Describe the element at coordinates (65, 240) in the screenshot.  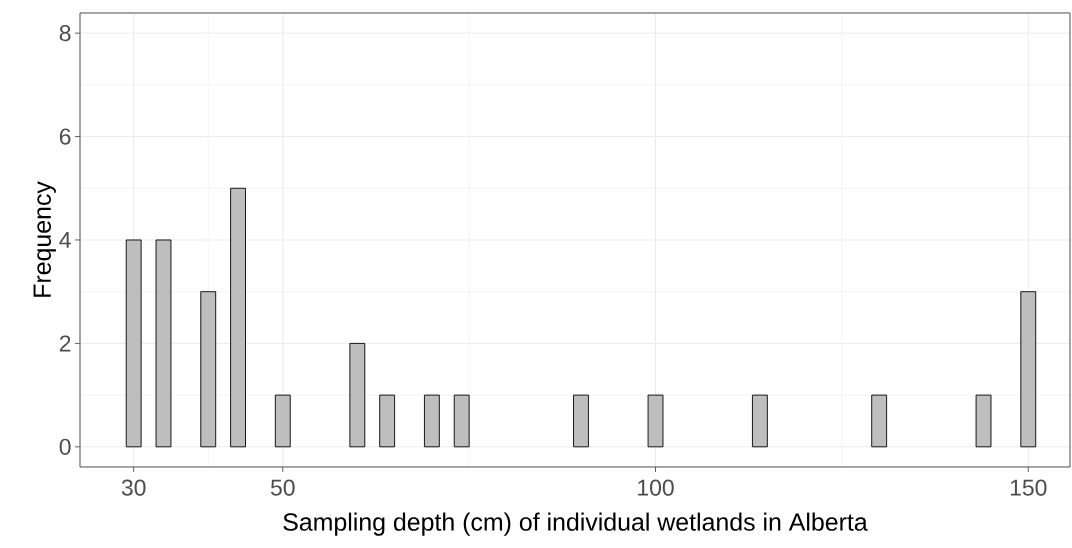
I see `y-tick-label: 4` at that location.